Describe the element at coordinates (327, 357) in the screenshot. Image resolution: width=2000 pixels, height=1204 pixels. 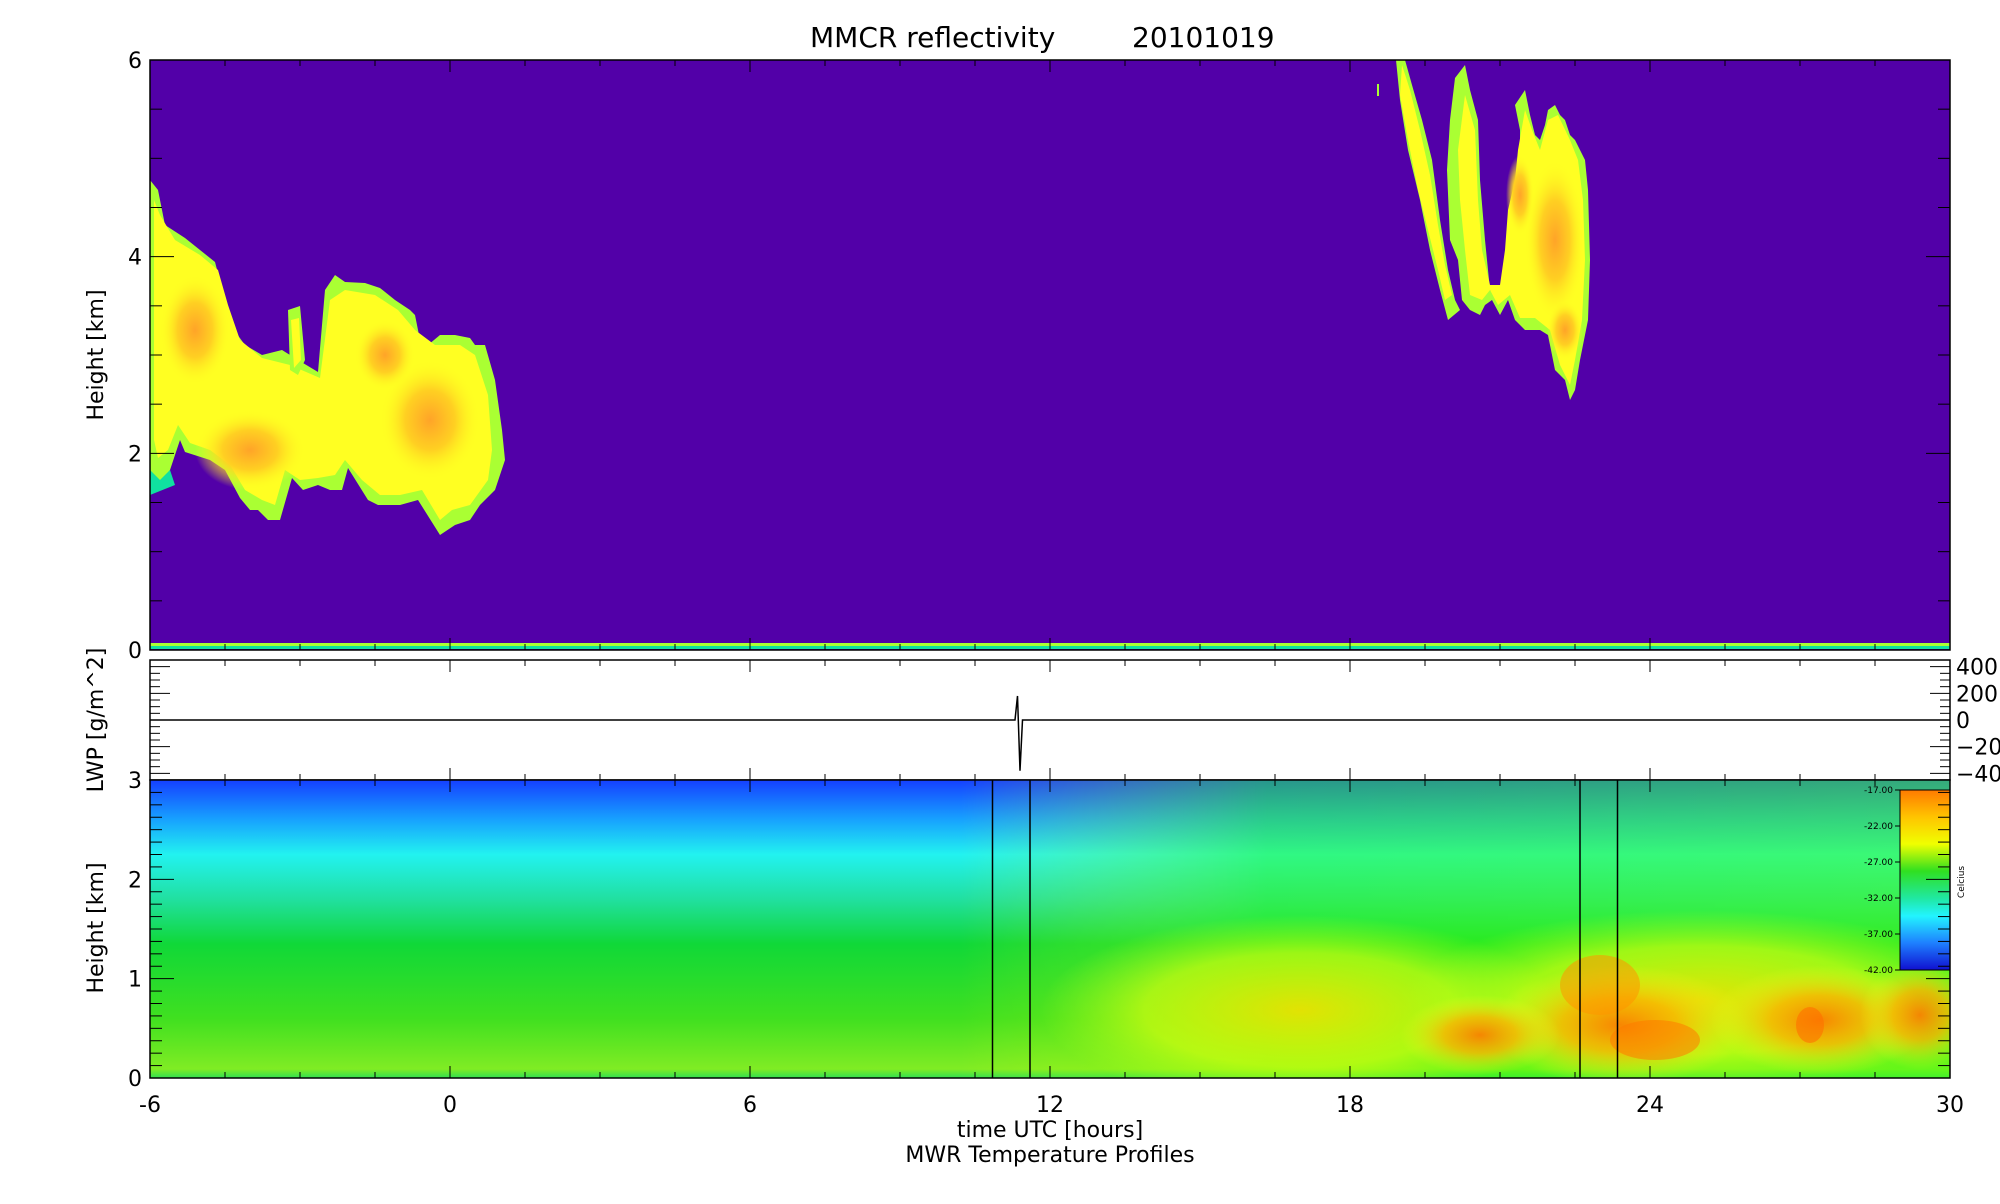
I see `early-cloud-band` at that location.